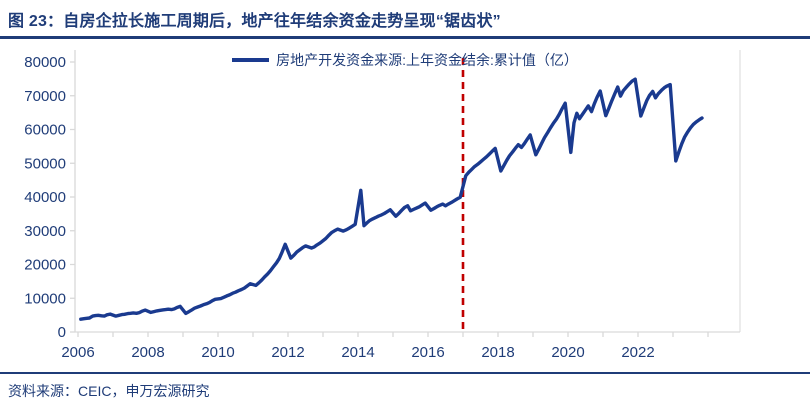 This screenshot has width=810, height=412. I want to click on figure-title: 图 23：自房企拉长施工周期后，地产往年结余资金走势呈现“锯齿状”, so click(405, 19).